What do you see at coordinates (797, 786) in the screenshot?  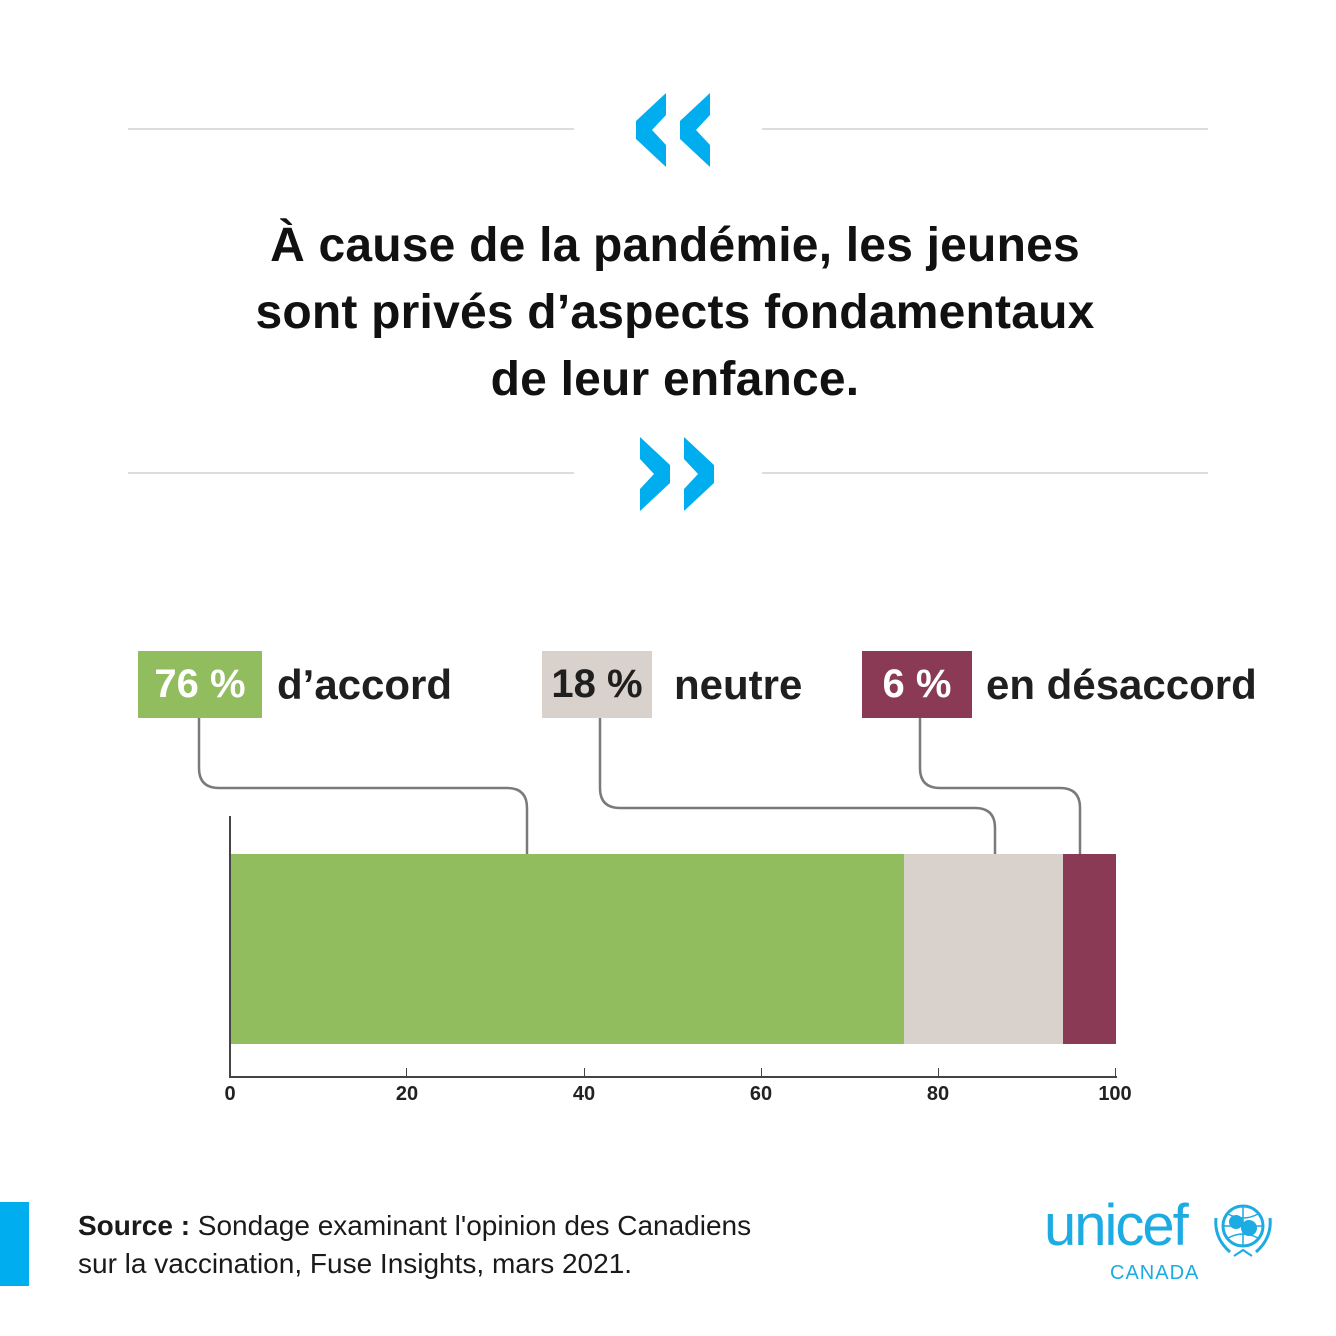 I see `neutral-connector` at bounding box center [797, 786].